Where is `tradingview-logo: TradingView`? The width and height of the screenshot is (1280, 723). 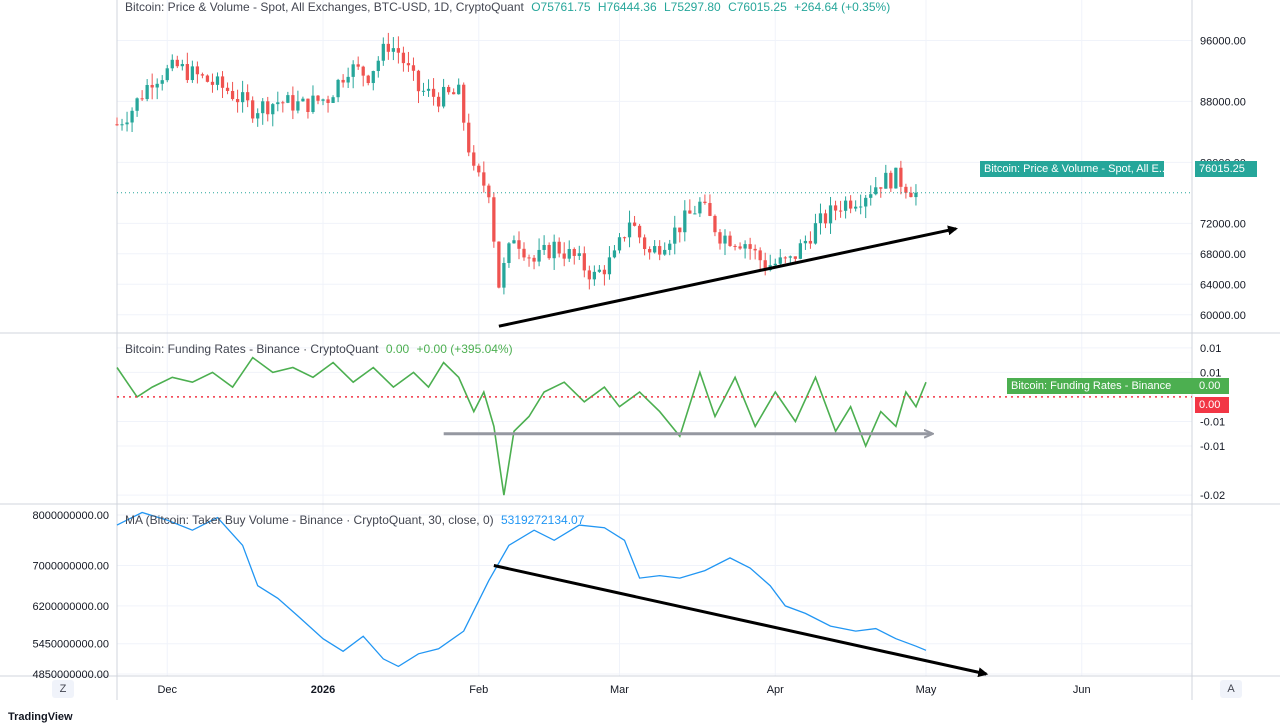
tradingview-logo: TradingView is located at coordinates (40, 717).